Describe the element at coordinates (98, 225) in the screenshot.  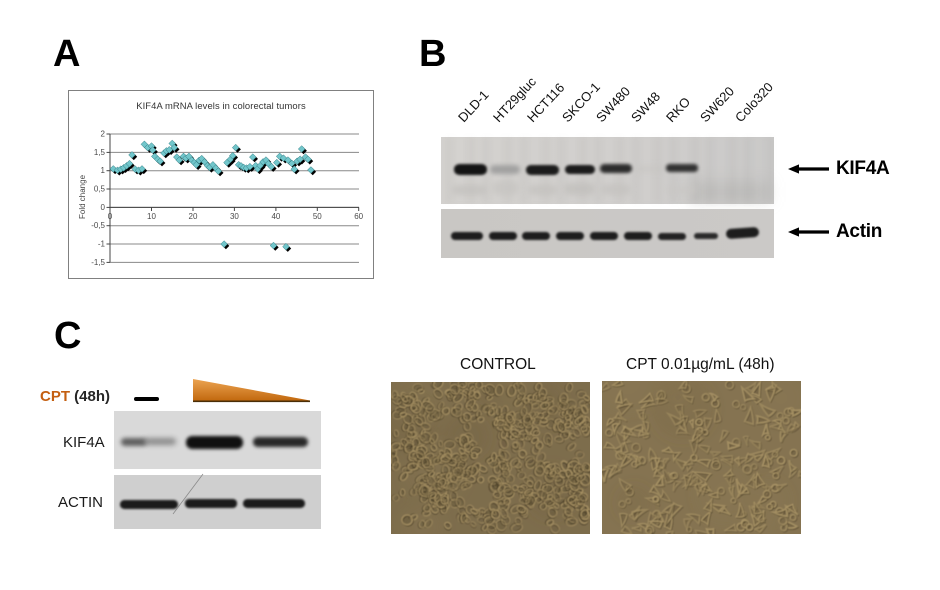
I see `svg-text: -0,5` at that location.